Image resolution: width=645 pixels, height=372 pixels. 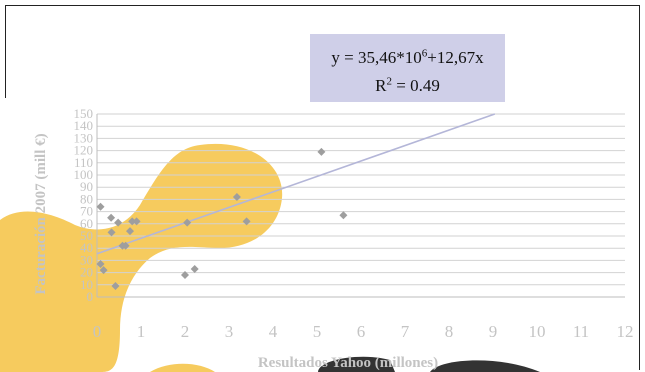 I want to click on r2-exponent: 2, so click(x=389, y=81).